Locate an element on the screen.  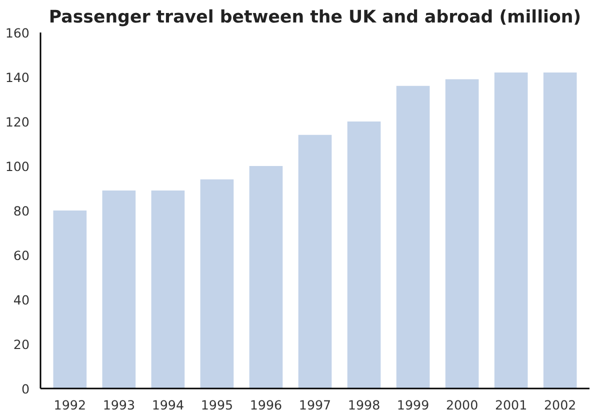
chart-title: Passenger travel between the UK and abroad (million) is located at coordinates (315, 18).